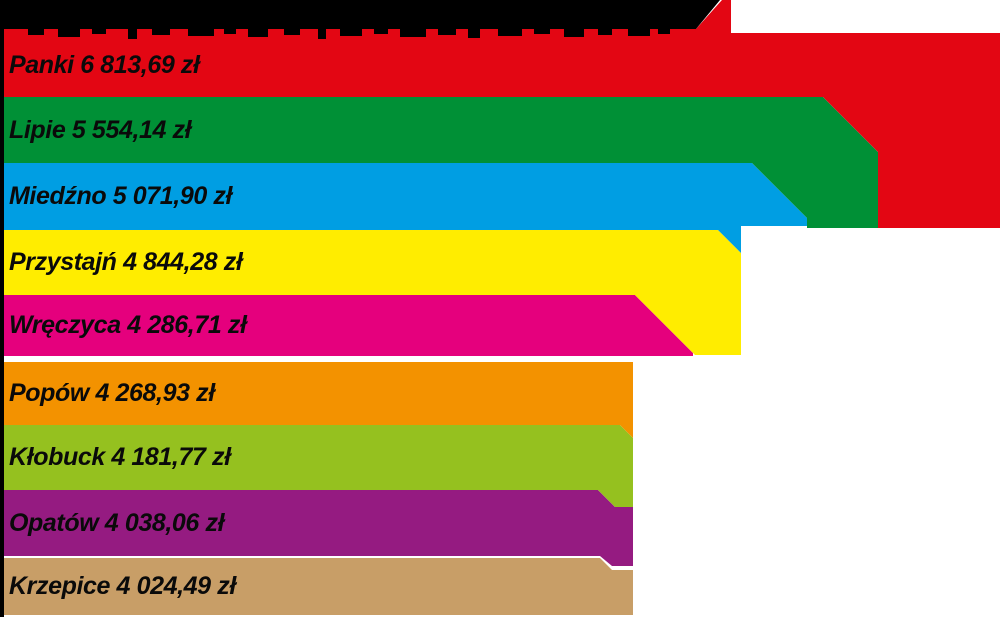  I want to click on bar-shape-kłobuck, so click(316, 466).